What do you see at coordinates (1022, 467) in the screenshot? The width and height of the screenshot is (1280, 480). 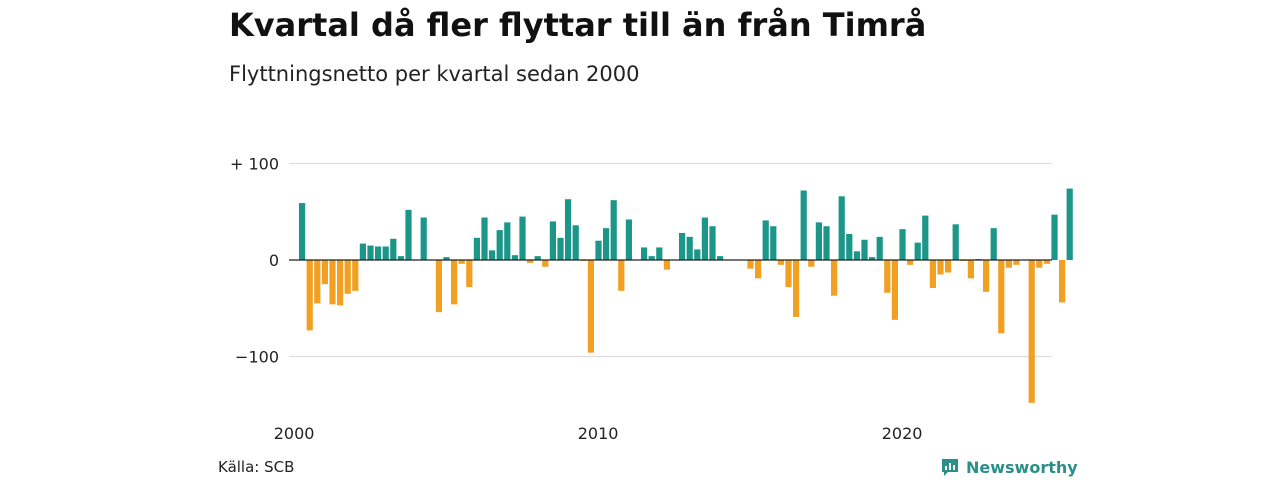 I see `brand-name: Newsworthy` at bounding box center [1022, 467].